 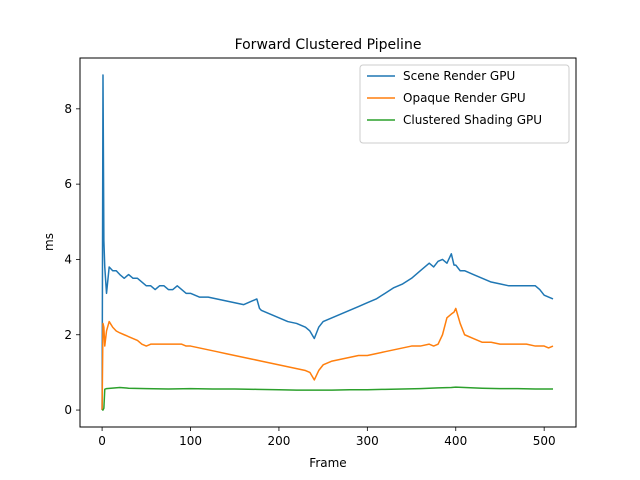 I want to click on y-axis: 0 2 4 6 8, so click(x=72, y=259).